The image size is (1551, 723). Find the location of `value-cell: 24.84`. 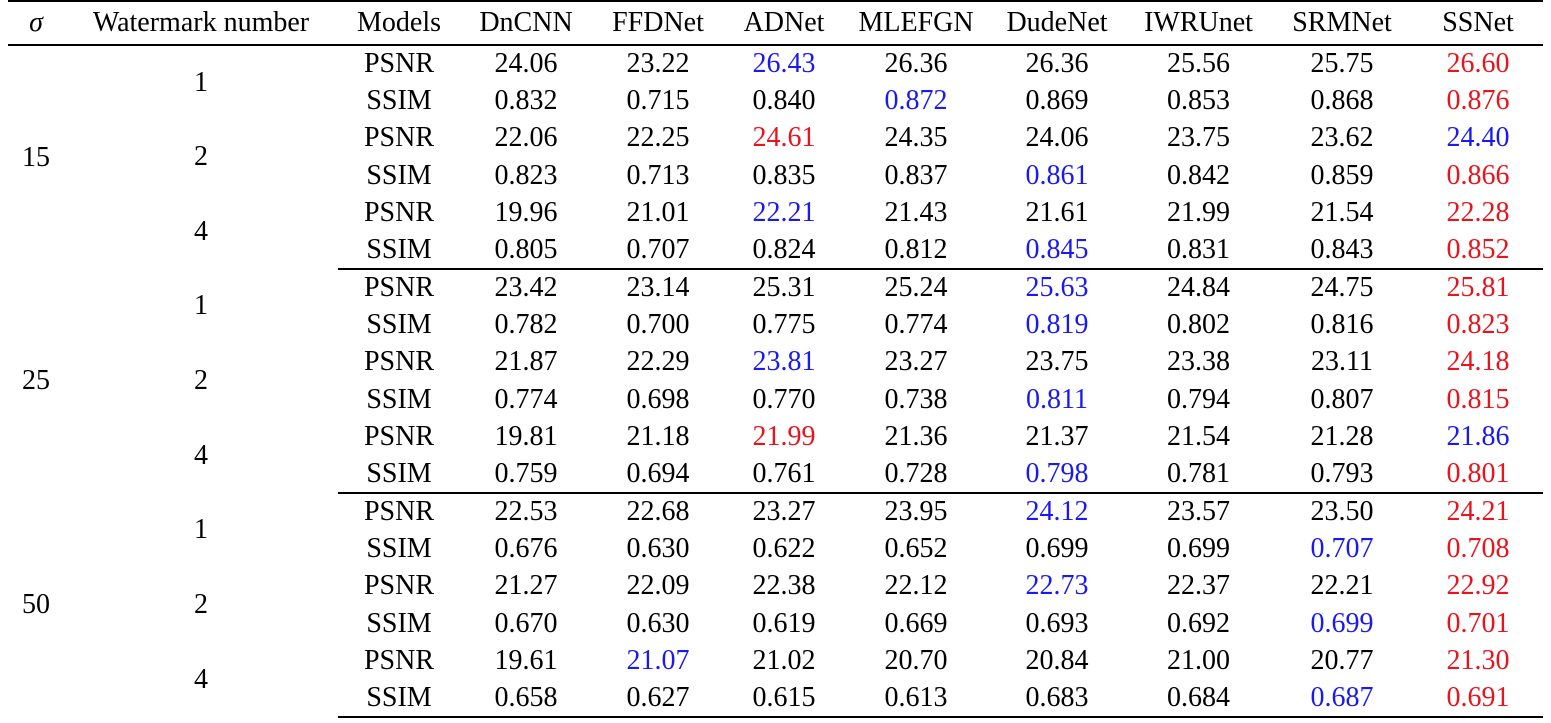

value-cell: 24.84 is located at coordinates (1198, 288).